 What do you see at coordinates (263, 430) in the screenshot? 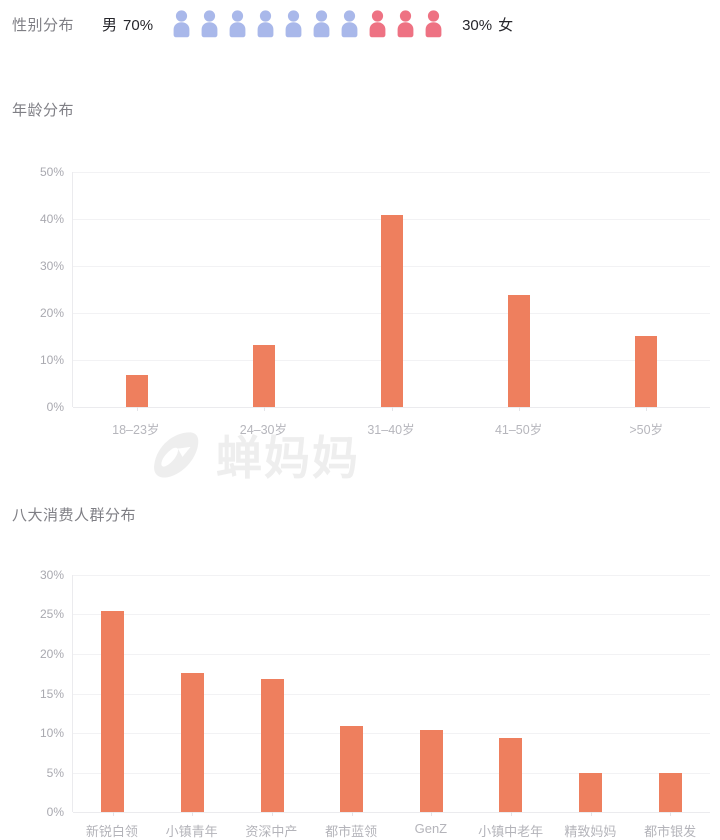
I see `x-axis-label: 24–30岁` at bounding box center [263, 430].